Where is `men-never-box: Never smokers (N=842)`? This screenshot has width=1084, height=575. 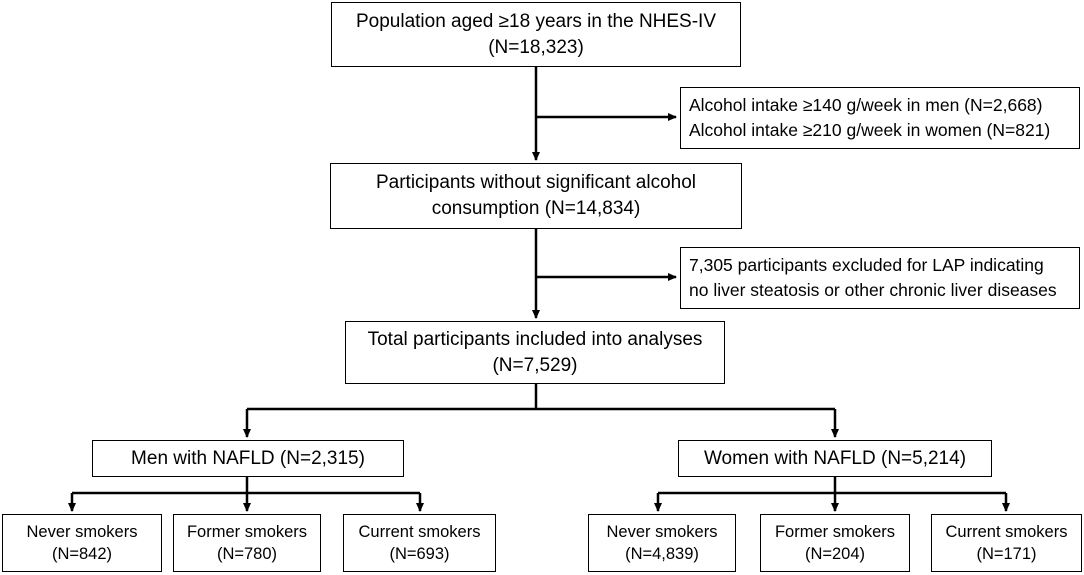
men-never-box: Never smokers (N=842) is located at coordinates (82, 543).